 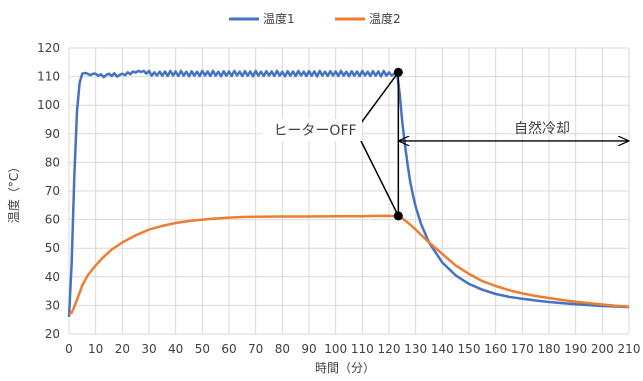 What do you see at coordinates (522, 349) in the screenshot?
I see `x-tick-label: 170` at bounding box center [522, 349].